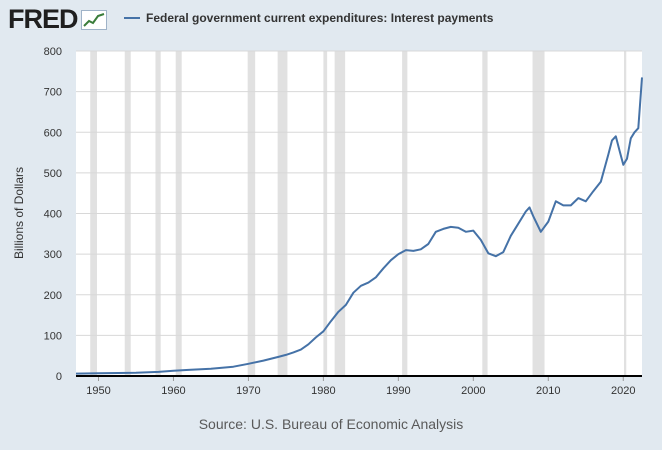  Describe the element at coordinates (398, 391) in the screenshot. I see `x-tick-label: 1990` at that location.